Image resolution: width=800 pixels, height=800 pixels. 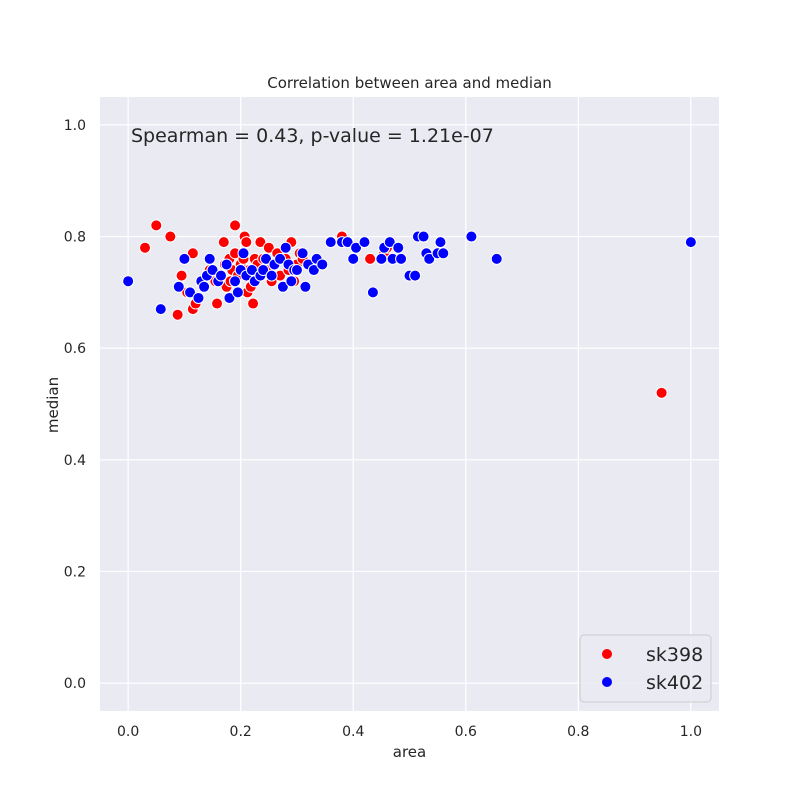 What do you see at coordinates (674, 655) in the screenshot?
I see `legend-label-sk398: sk398` at bounding box center [674, 655].